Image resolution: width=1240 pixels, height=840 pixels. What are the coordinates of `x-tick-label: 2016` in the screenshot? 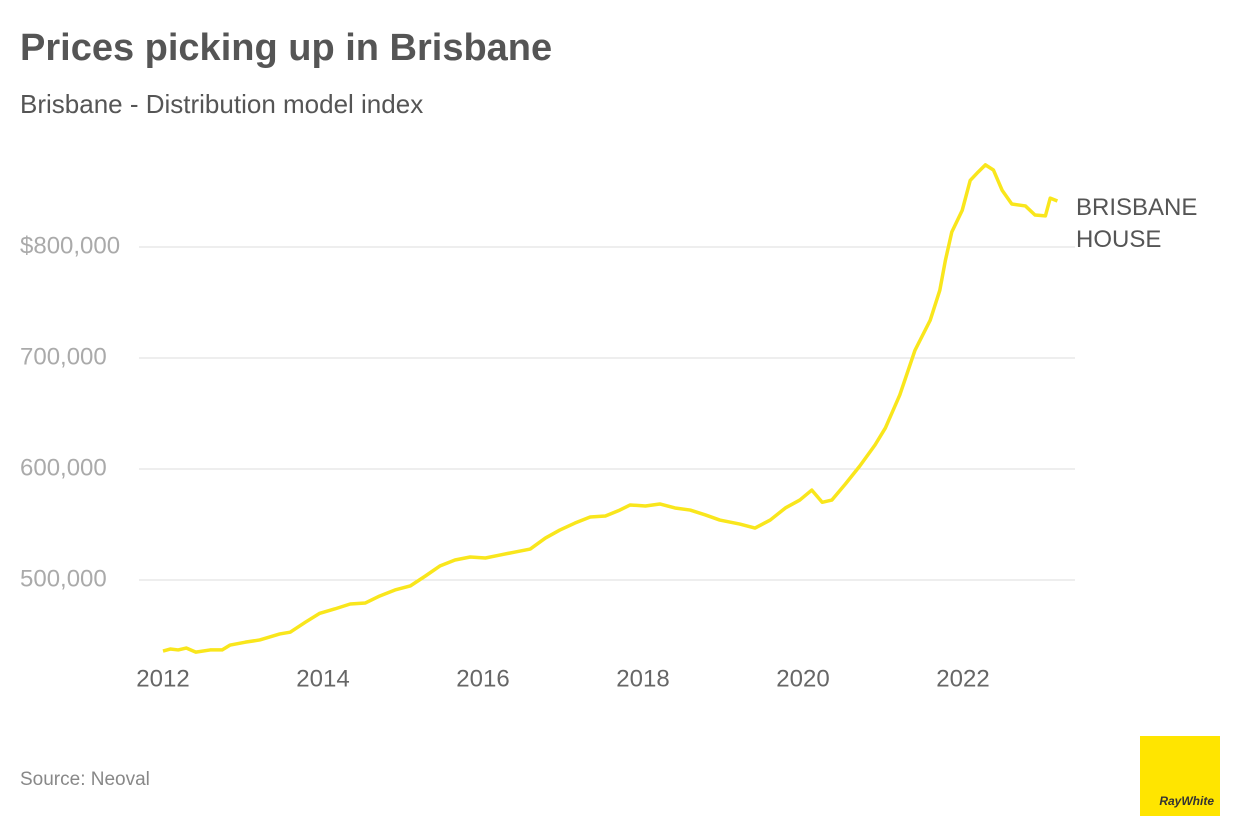 It's located at (482, 678).